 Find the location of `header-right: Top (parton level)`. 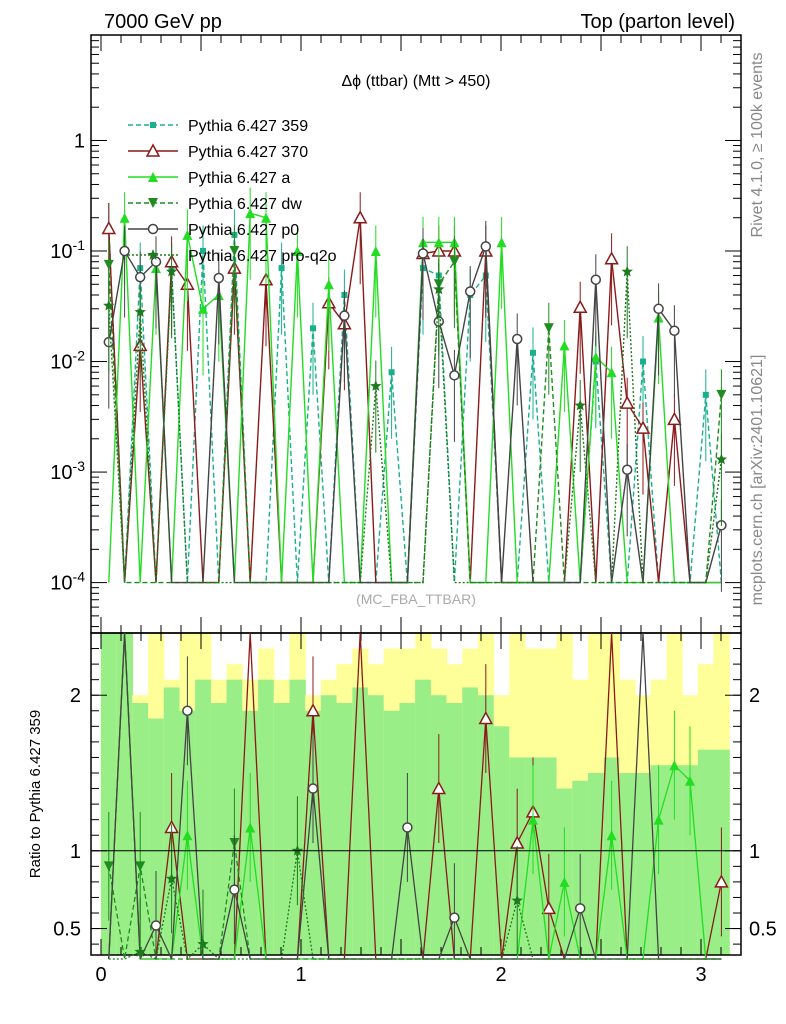

header-right: Top (parton level) is located at coordinates (657, 22).